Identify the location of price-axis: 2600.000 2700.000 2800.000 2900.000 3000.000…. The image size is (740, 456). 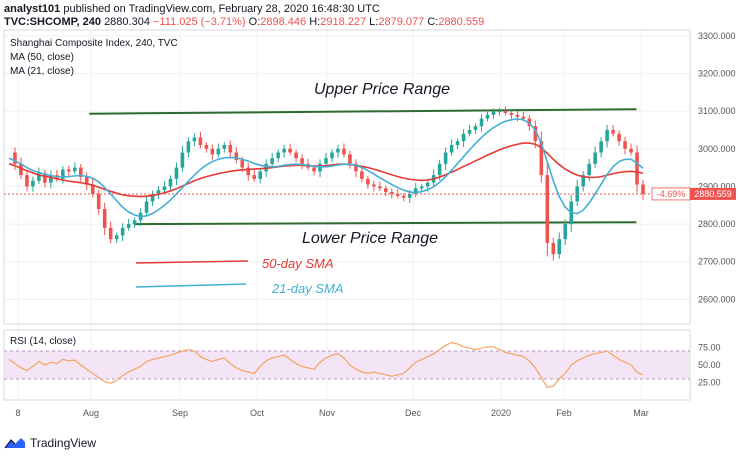
(717, 168).